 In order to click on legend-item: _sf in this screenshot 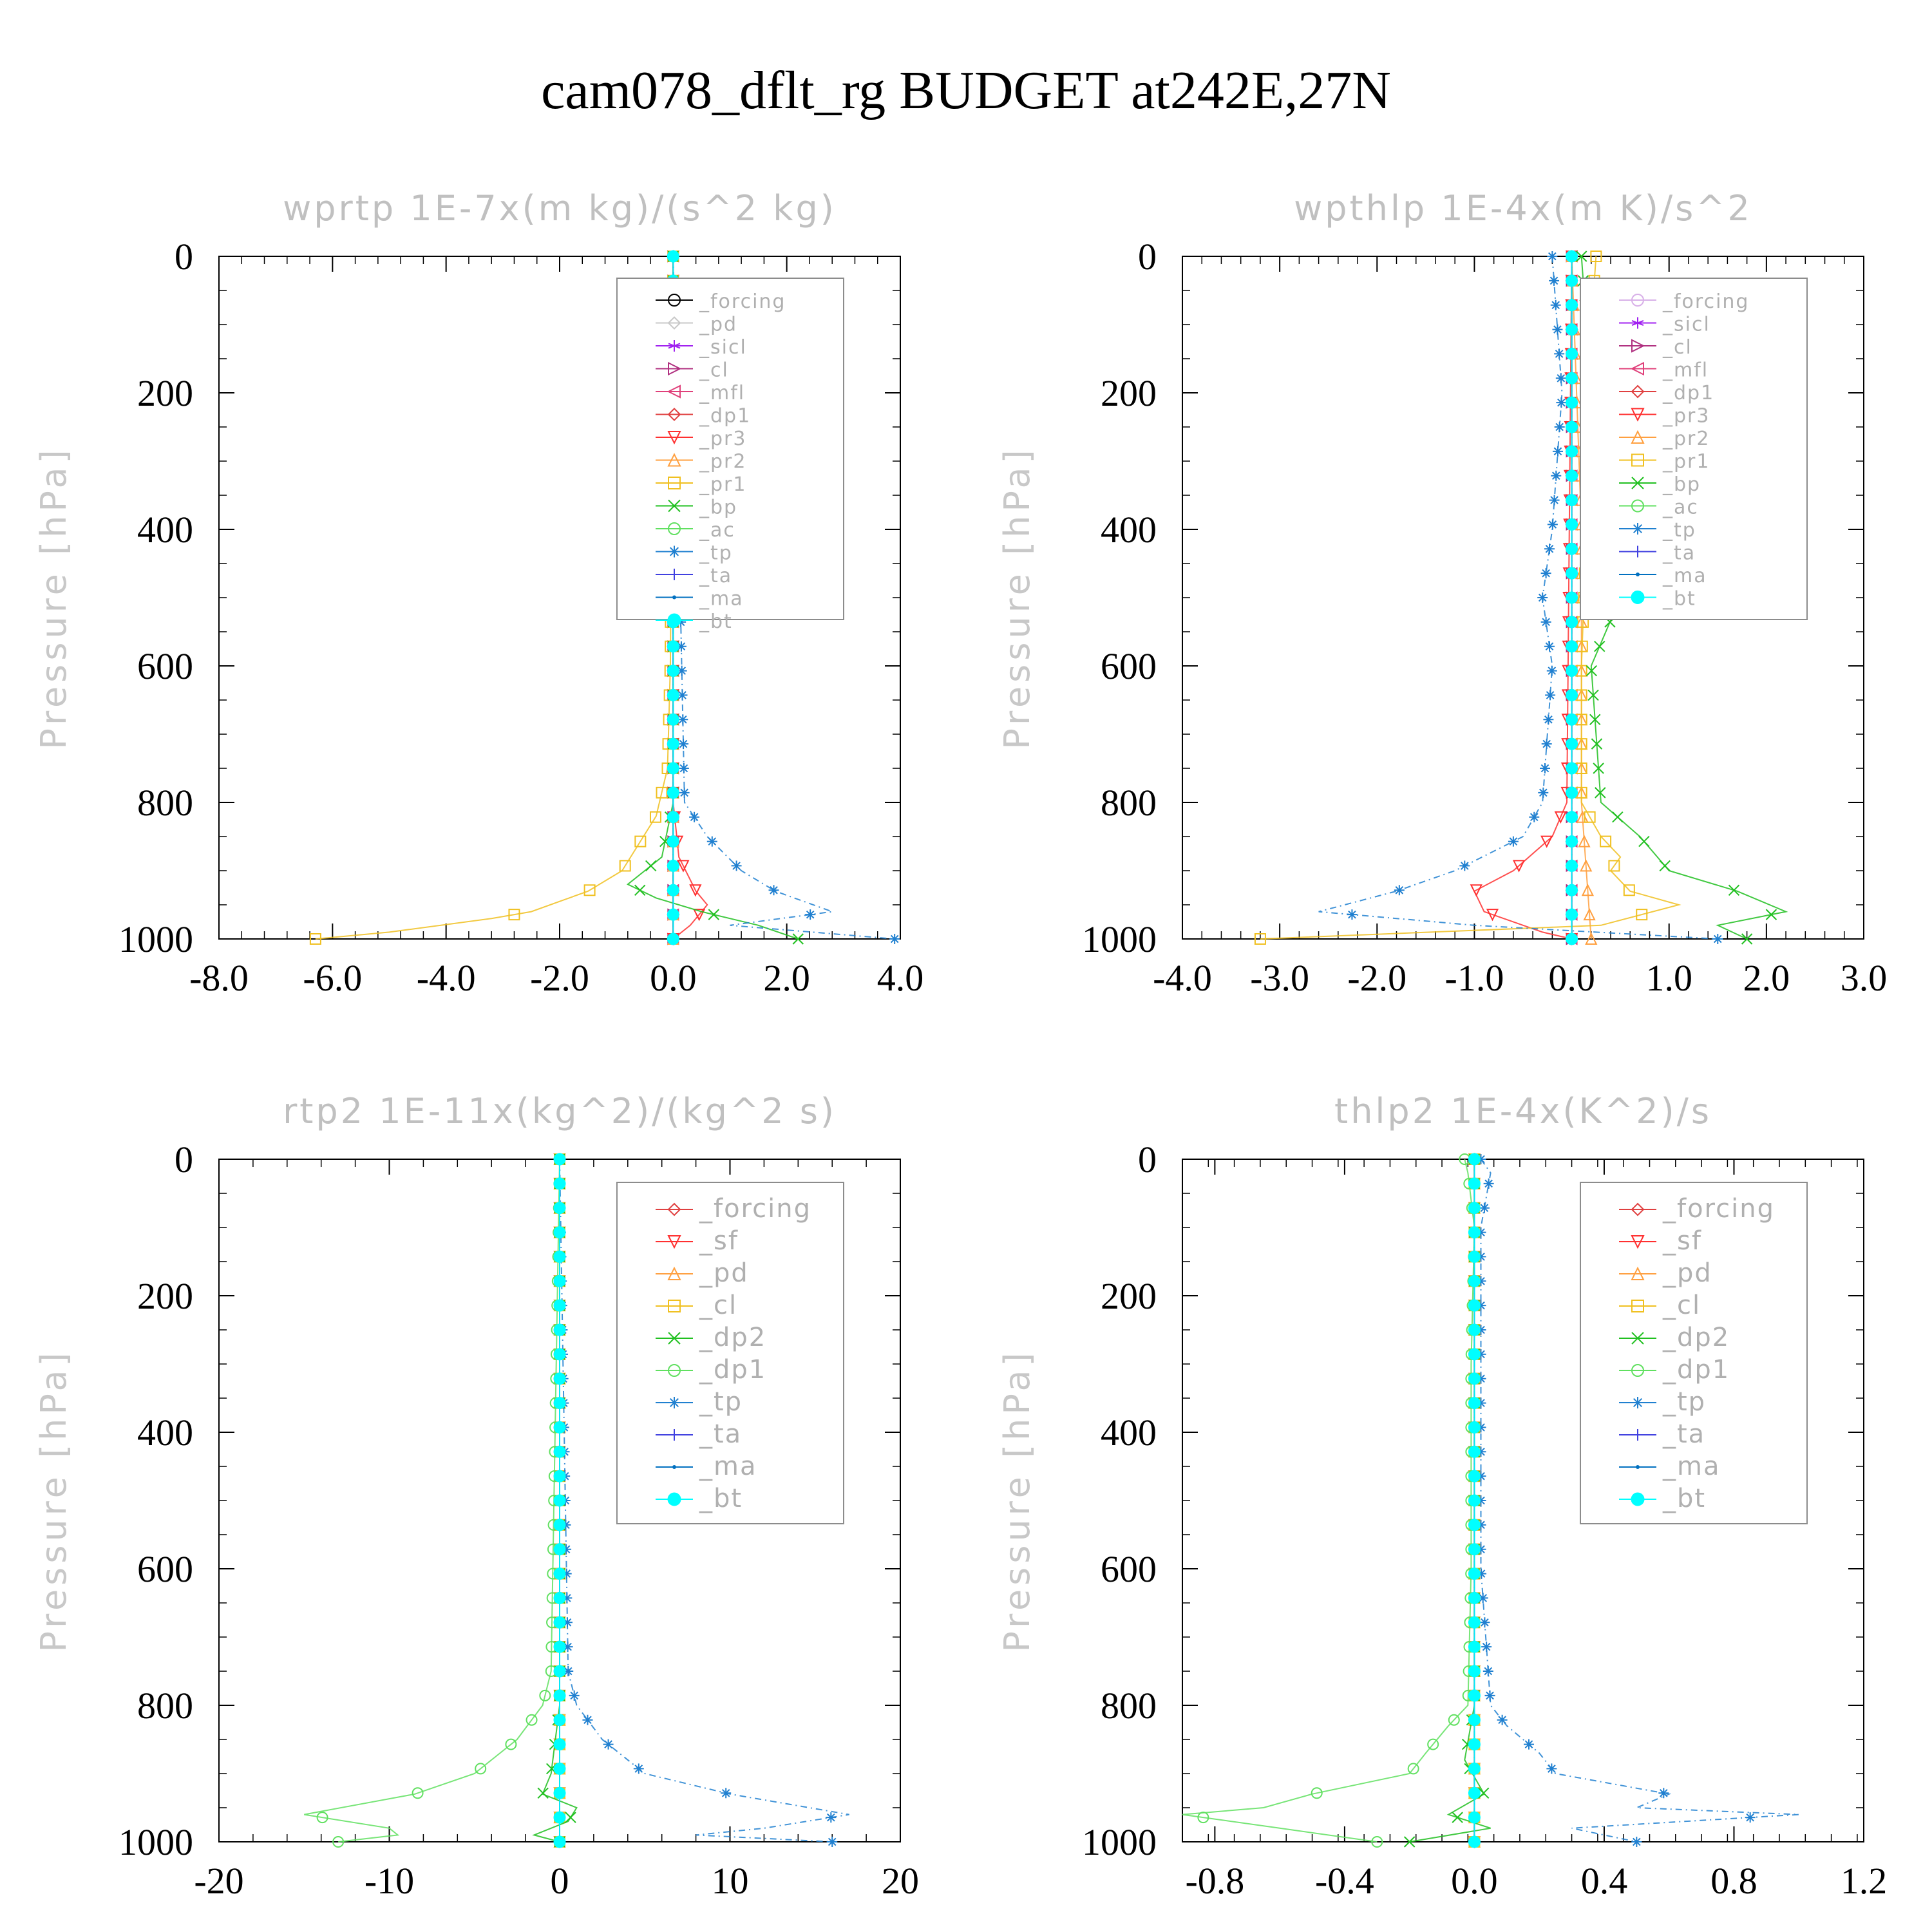, I will do `click(696, 1241)`.